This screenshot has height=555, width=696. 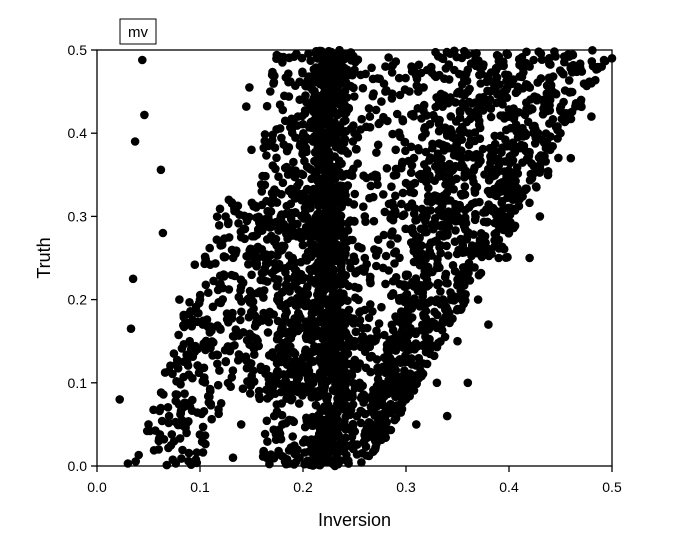 I want to click on legend: mv, so click(x=138, y=31).